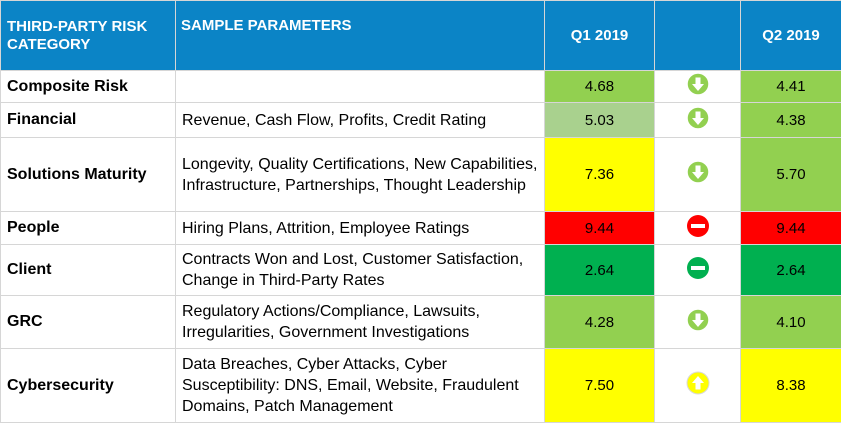 This screenshot has height=423, width=841. I want to click on q1-score-cell: 7.50, so click(600, 386).